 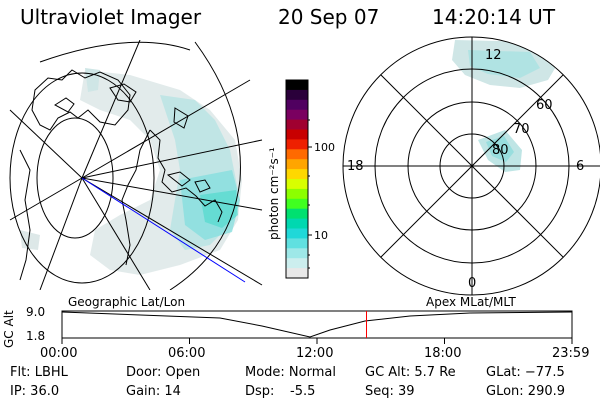 I want to click on gain-info: Gain: 14, so click(x=153, y=391).